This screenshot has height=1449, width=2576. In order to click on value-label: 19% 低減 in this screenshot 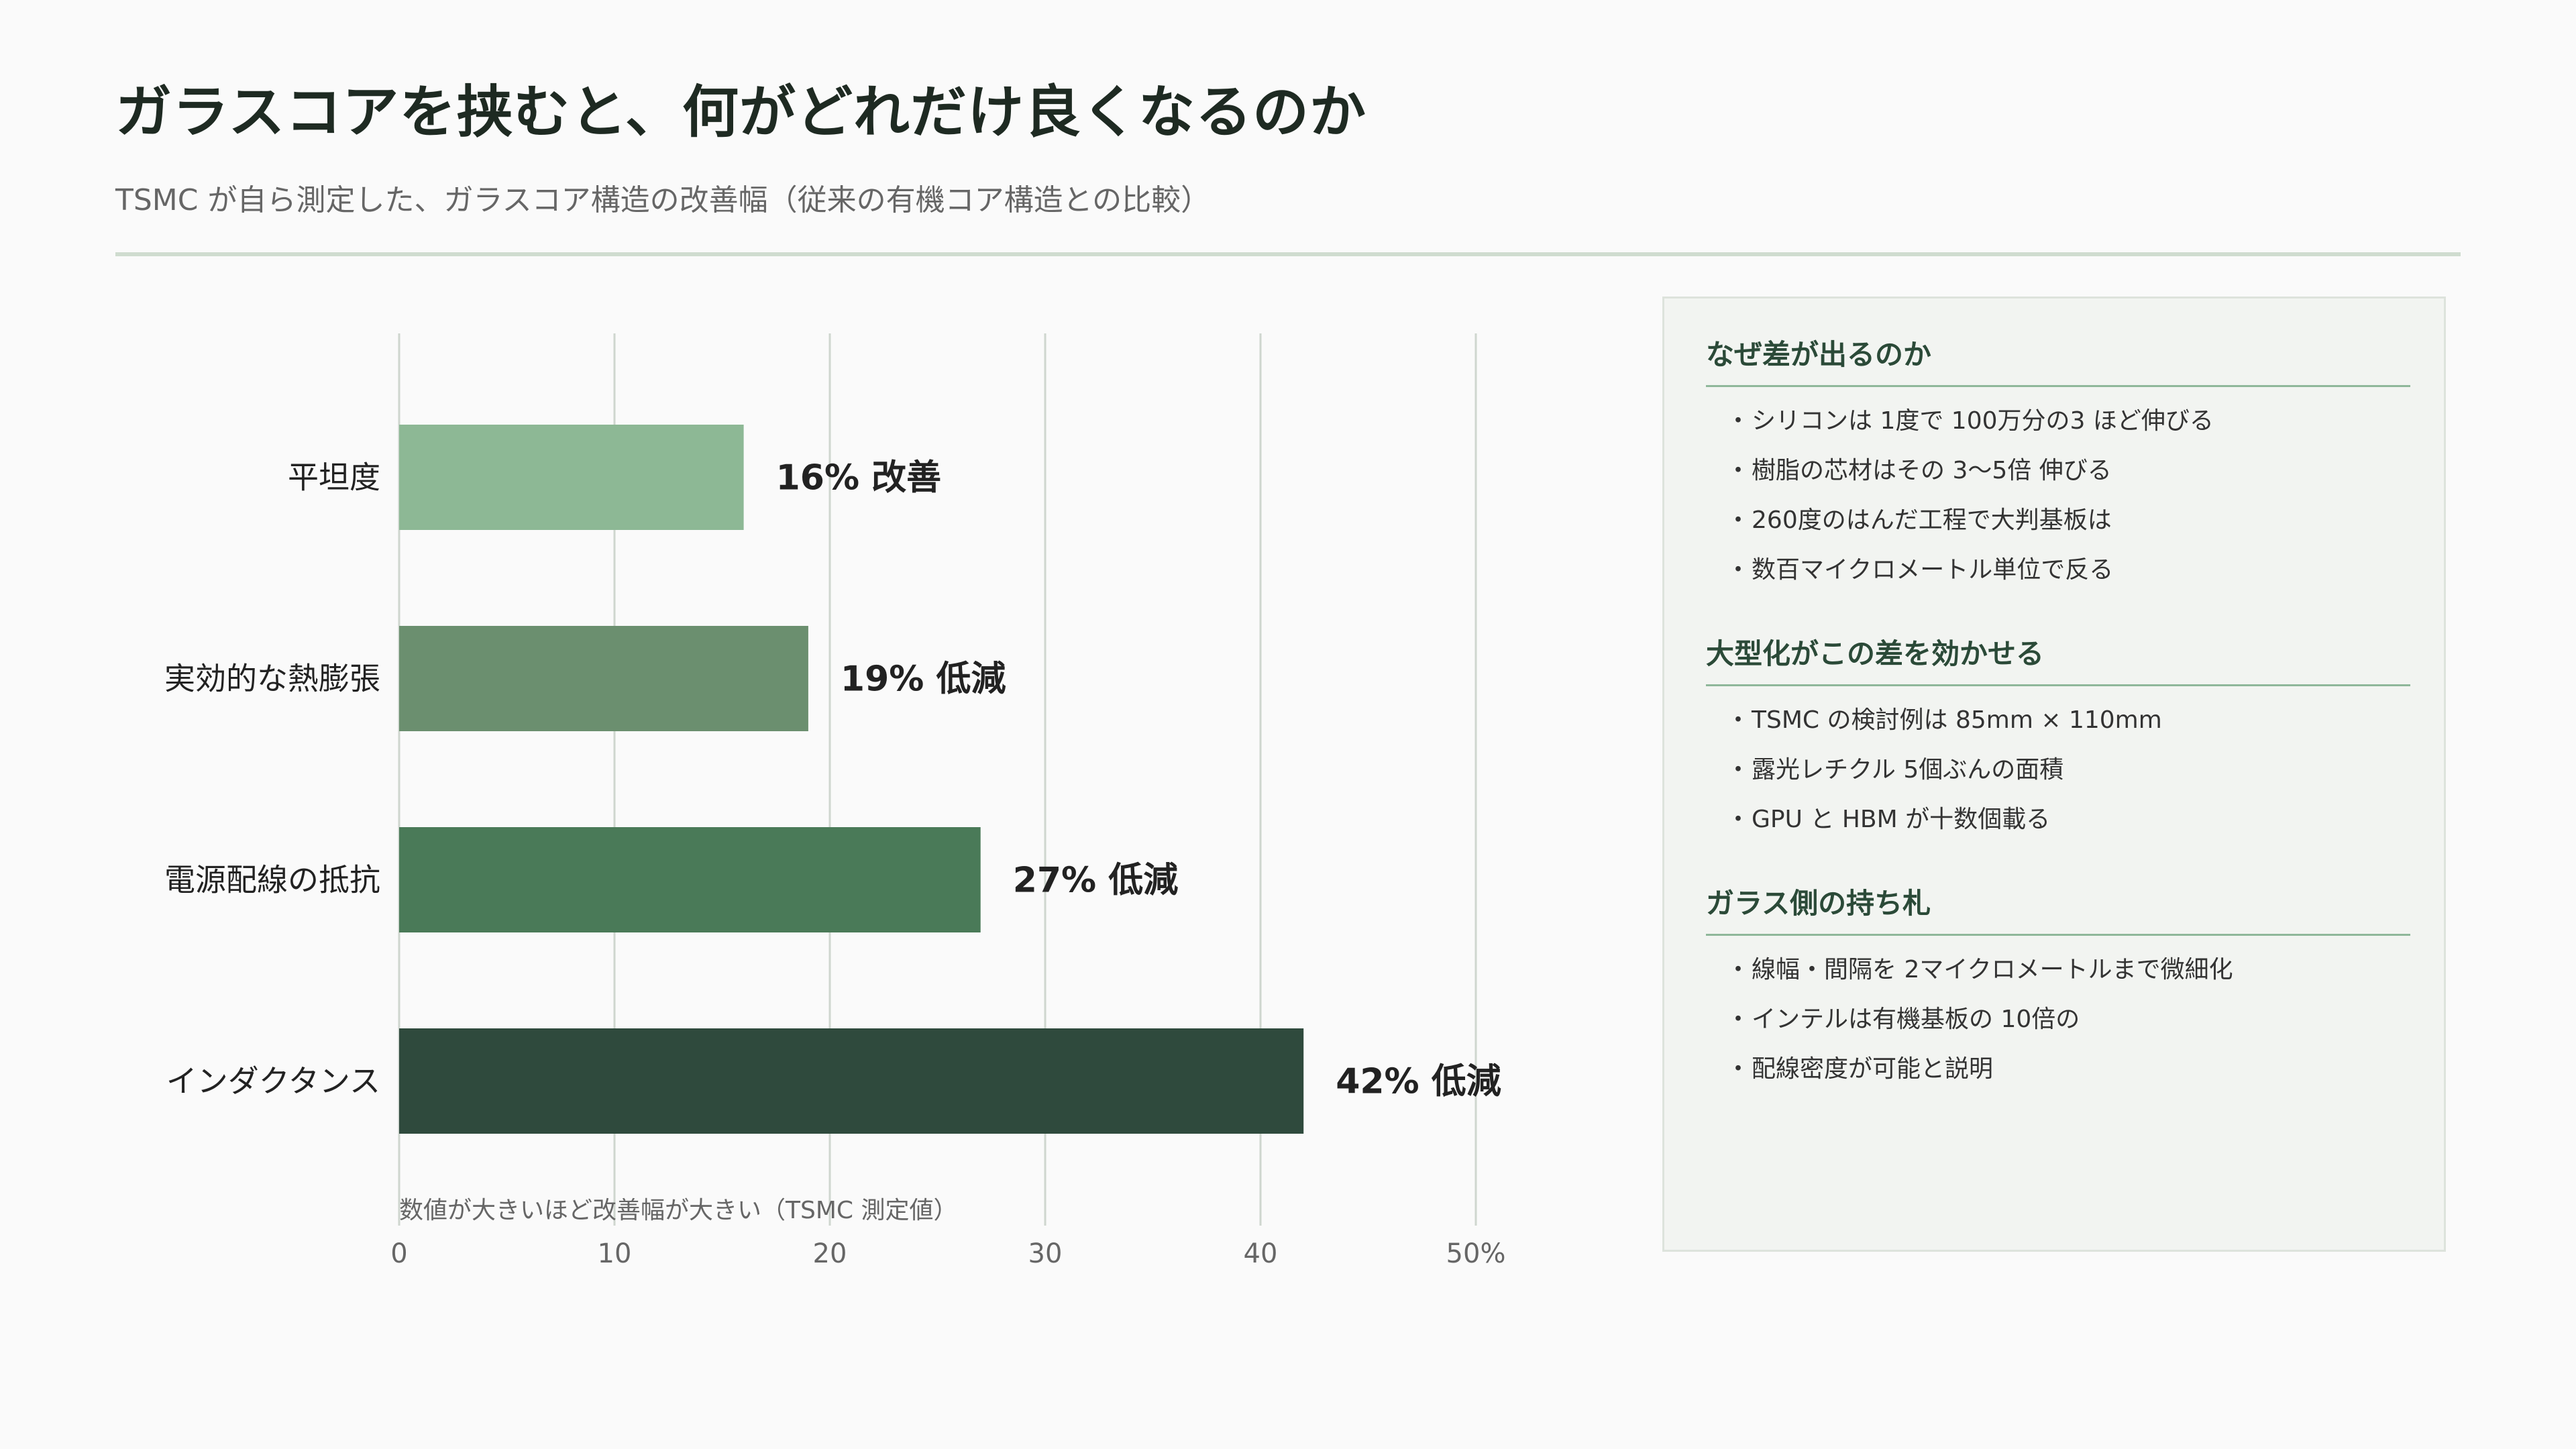, I will do `click(923, 679)`.